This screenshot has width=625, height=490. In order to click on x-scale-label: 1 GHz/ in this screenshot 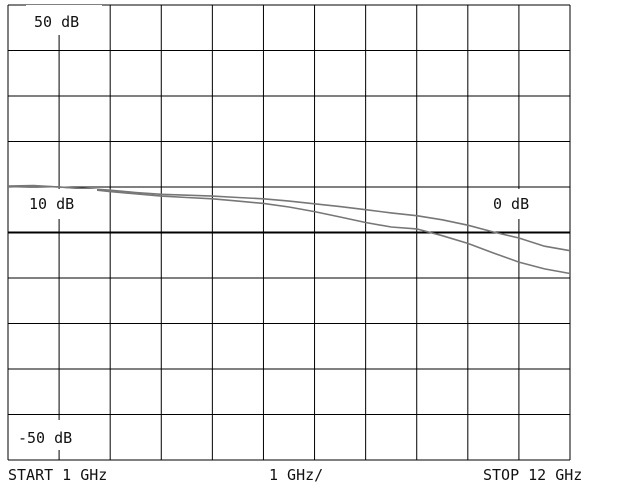, I will do `click(296, 475)`.